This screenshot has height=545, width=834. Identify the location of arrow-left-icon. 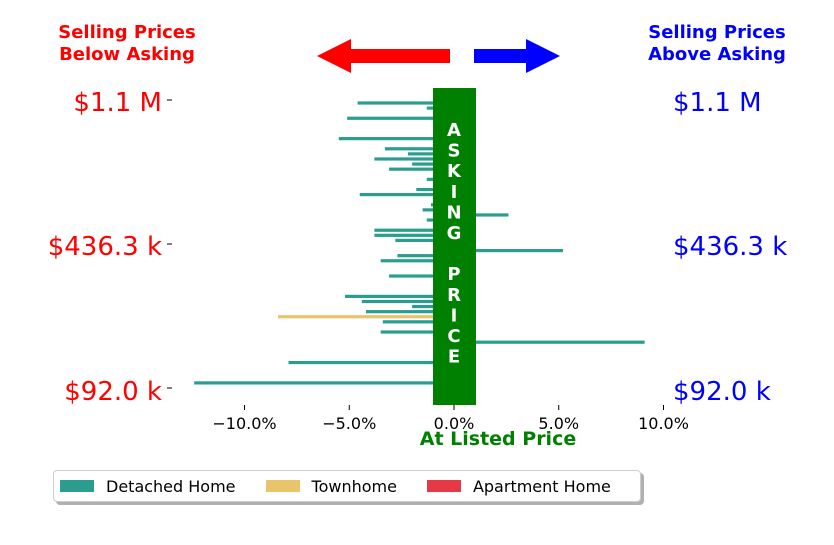
(383, 56).